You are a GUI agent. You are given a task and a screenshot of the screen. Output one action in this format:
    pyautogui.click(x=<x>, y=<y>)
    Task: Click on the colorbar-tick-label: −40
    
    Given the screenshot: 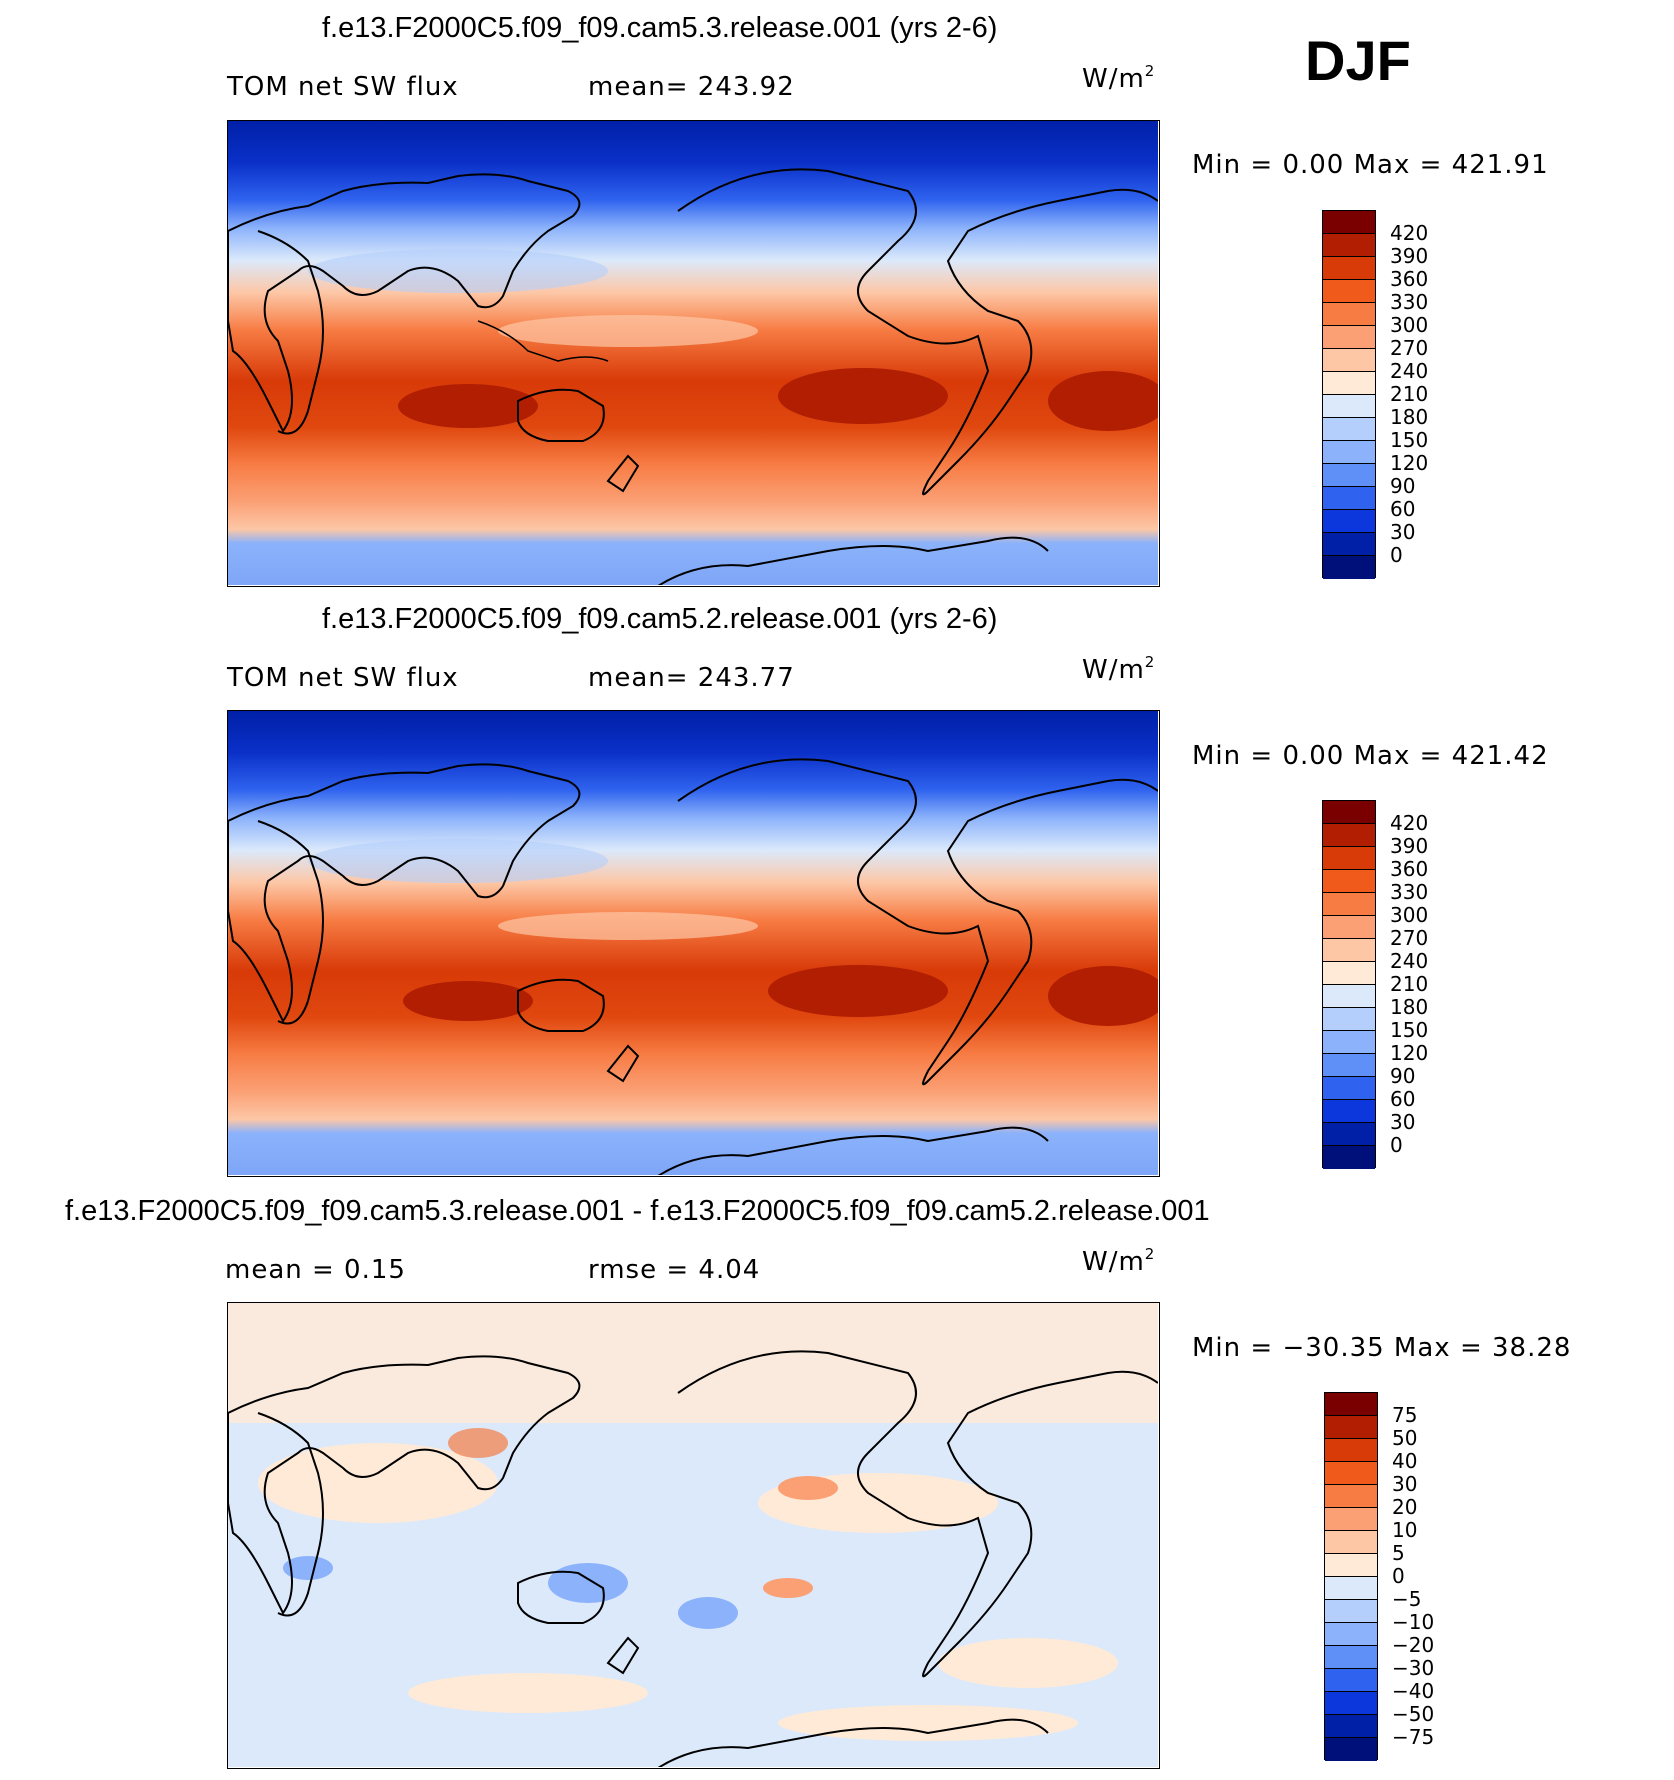 What is the action you would take?
    pyautogui.click(x=1413, y=1691)
    